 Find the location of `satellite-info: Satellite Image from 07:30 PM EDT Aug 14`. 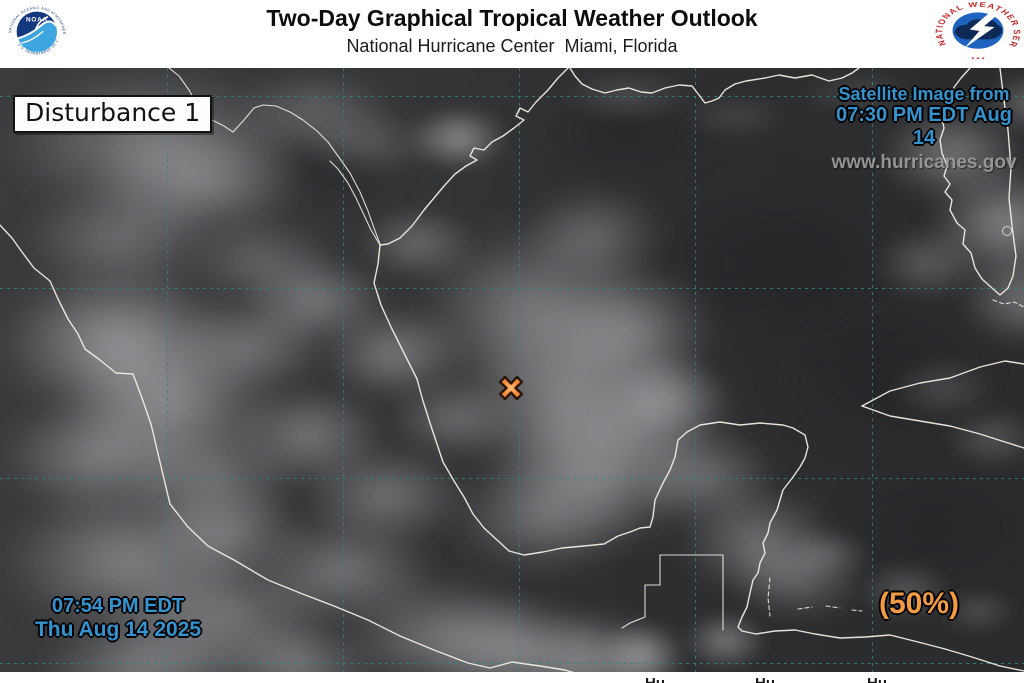

satellite-info: Satellite Image from 07:30 PM EDT Aug 14 is located at coordinates (924, 116).